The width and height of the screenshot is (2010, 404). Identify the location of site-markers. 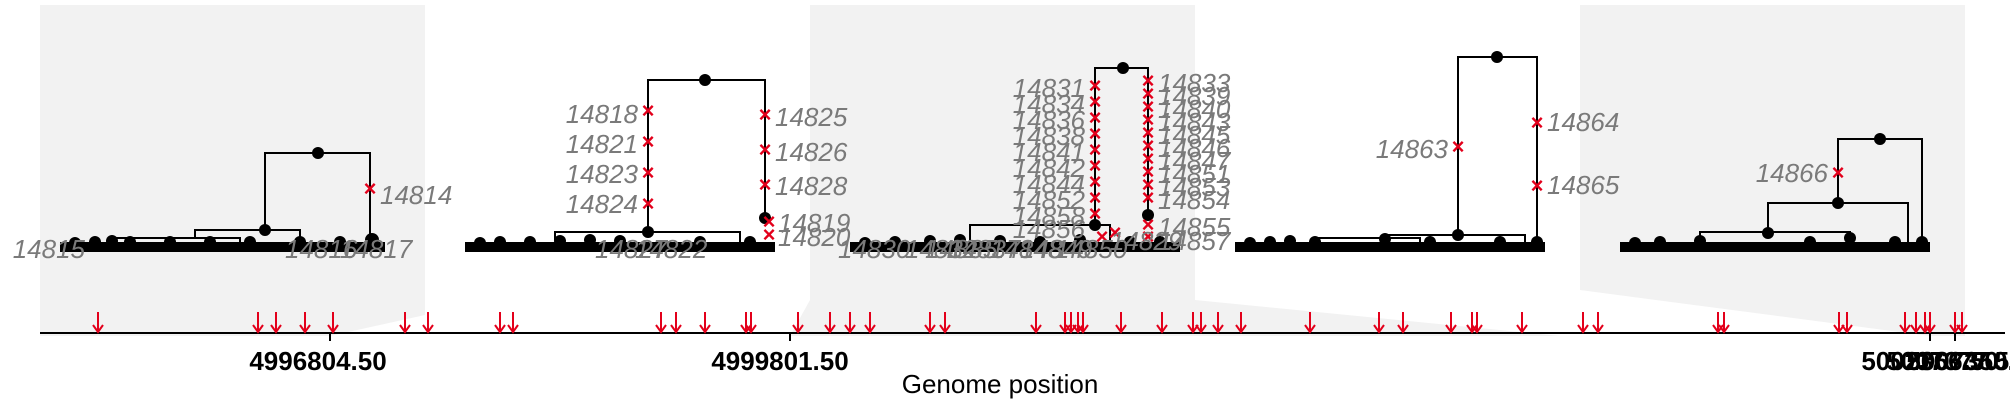
(1030, 323).